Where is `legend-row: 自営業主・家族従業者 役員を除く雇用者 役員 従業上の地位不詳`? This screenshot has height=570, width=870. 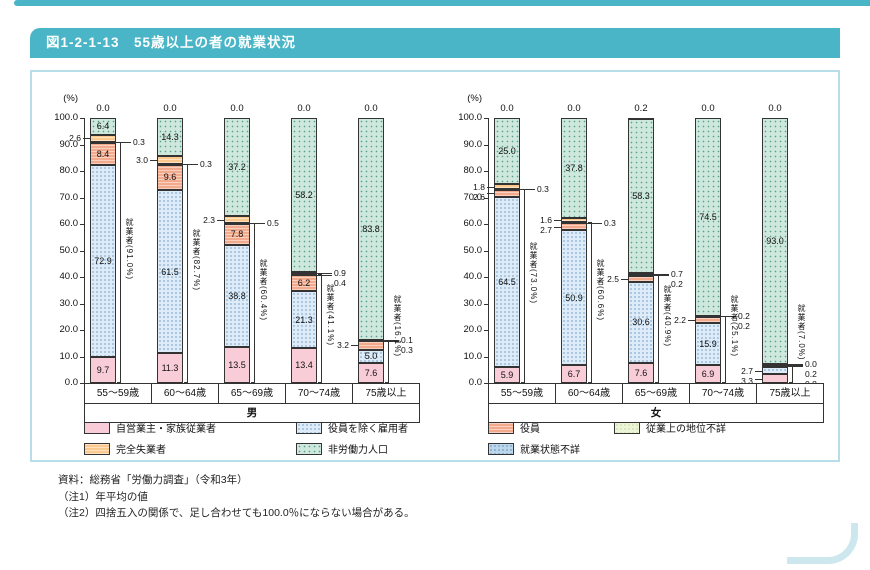
legend-row: 自営業主・家族従業者 役員を除く雇用者 役員 従業上の地位不詳 is located at coordinates (439, 427).